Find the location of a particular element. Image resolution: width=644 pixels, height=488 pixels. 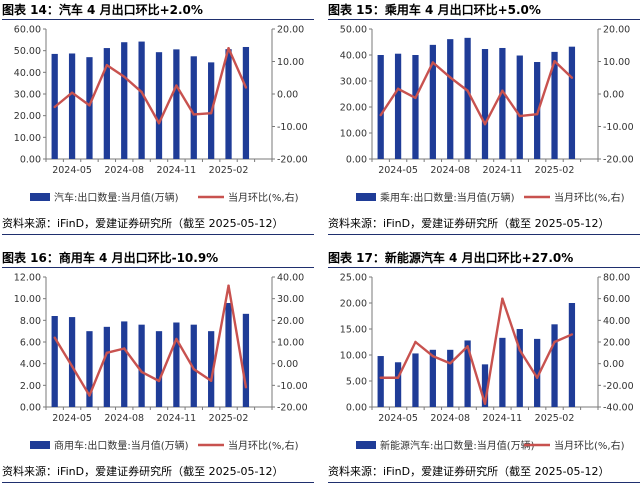

legend-bar-label: 商用车:出口数量:当月值(万辆) is located at coordinates (121, 445).